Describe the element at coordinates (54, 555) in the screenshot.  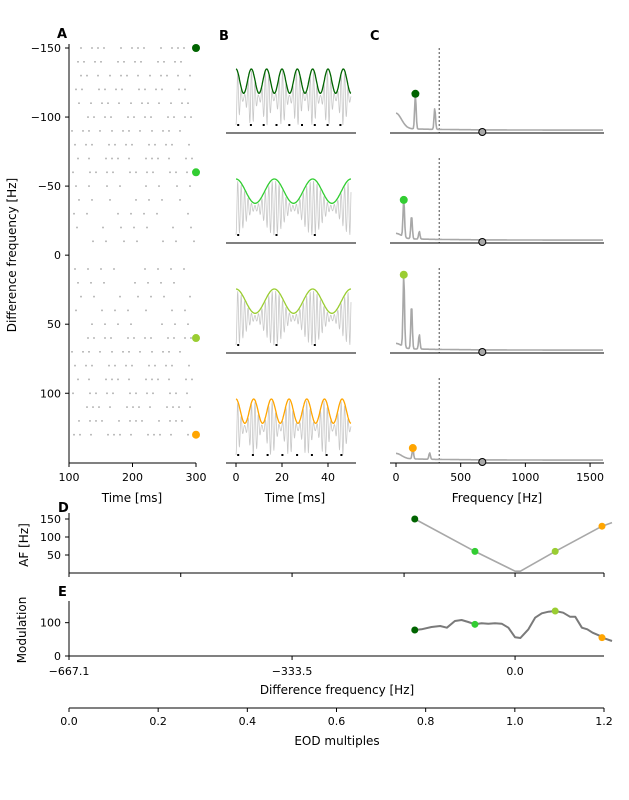
I see `panel-d-y-tick-label: 50` at that location.